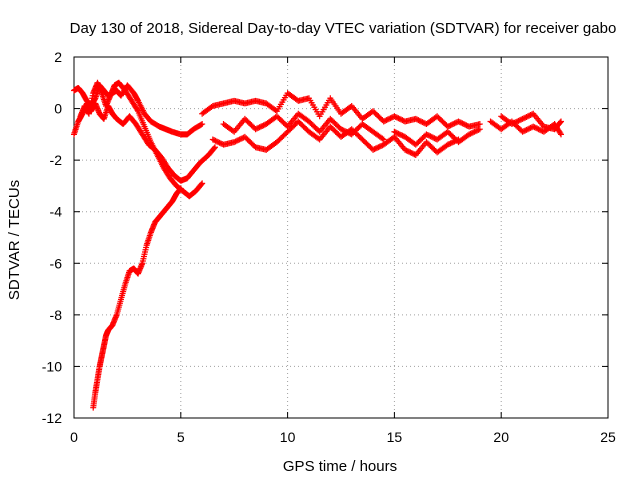 The height and width of the screenshot is (480, 640). I want to click on x-tick-label: 25, so click(608, 437).